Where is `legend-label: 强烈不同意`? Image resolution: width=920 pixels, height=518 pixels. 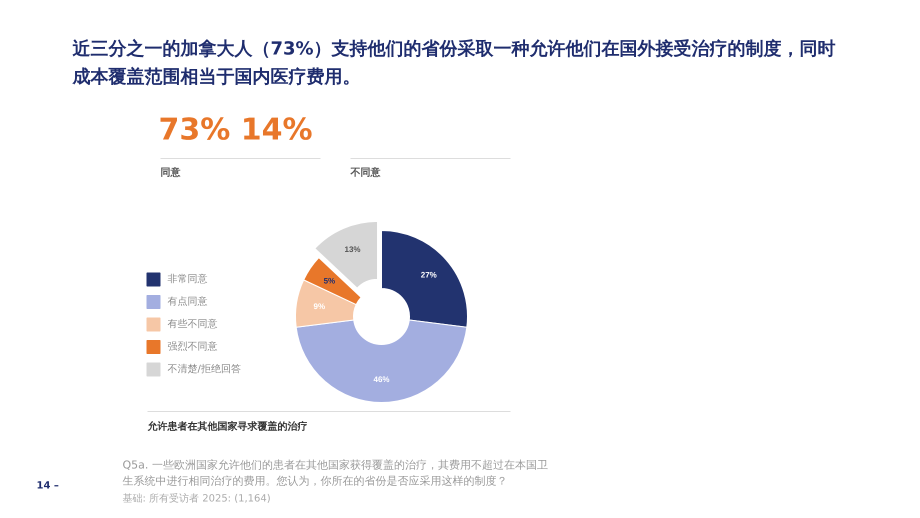 legend-label: 强烈不同意 is located at coordinates (193, 346).